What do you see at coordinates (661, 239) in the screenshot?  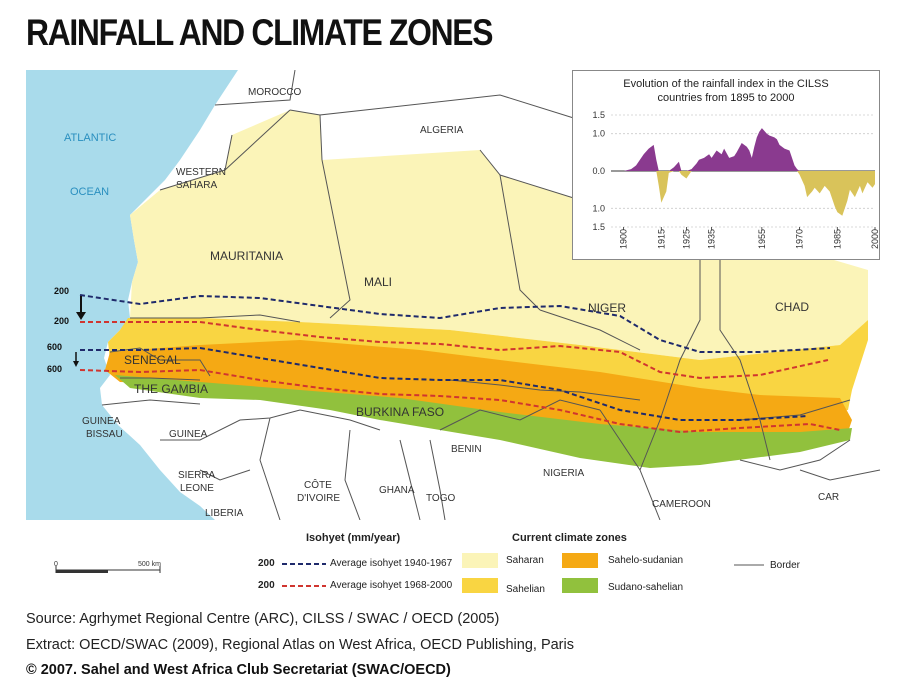 I see `x-tick-label: 1915` at bounding box center [661, 239].